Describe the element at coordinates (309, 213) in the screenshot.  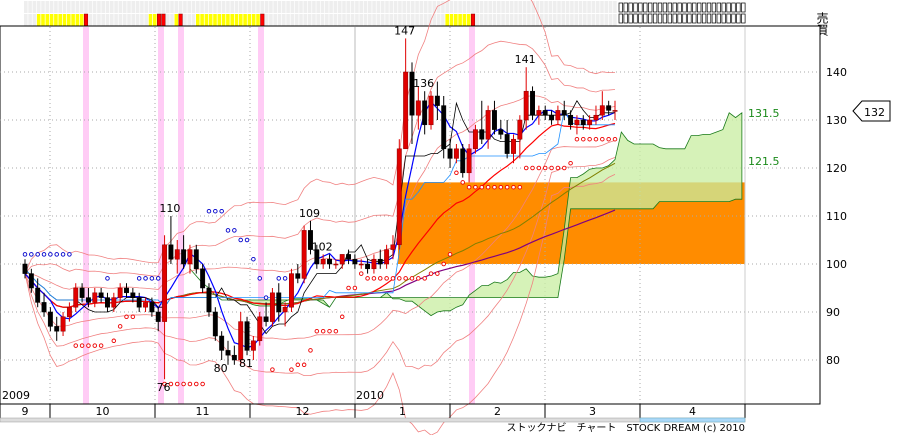
I see `extreme-price-label: 109` at that location.